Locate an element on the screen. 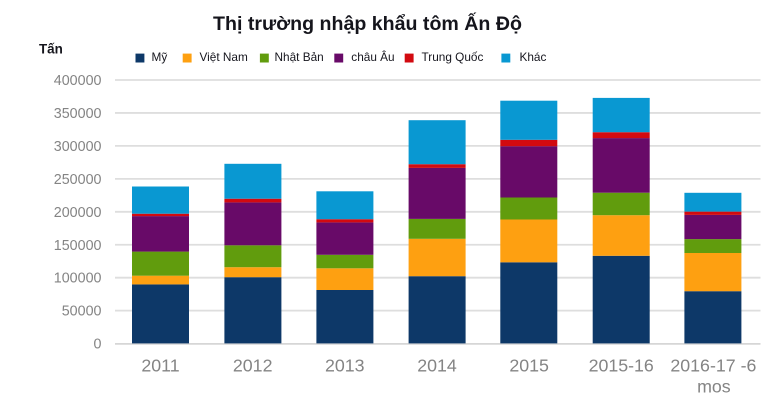 The width and height of the screenshot is (775, 410). svg-text: Mỹ is located at coordinates (160, 57).